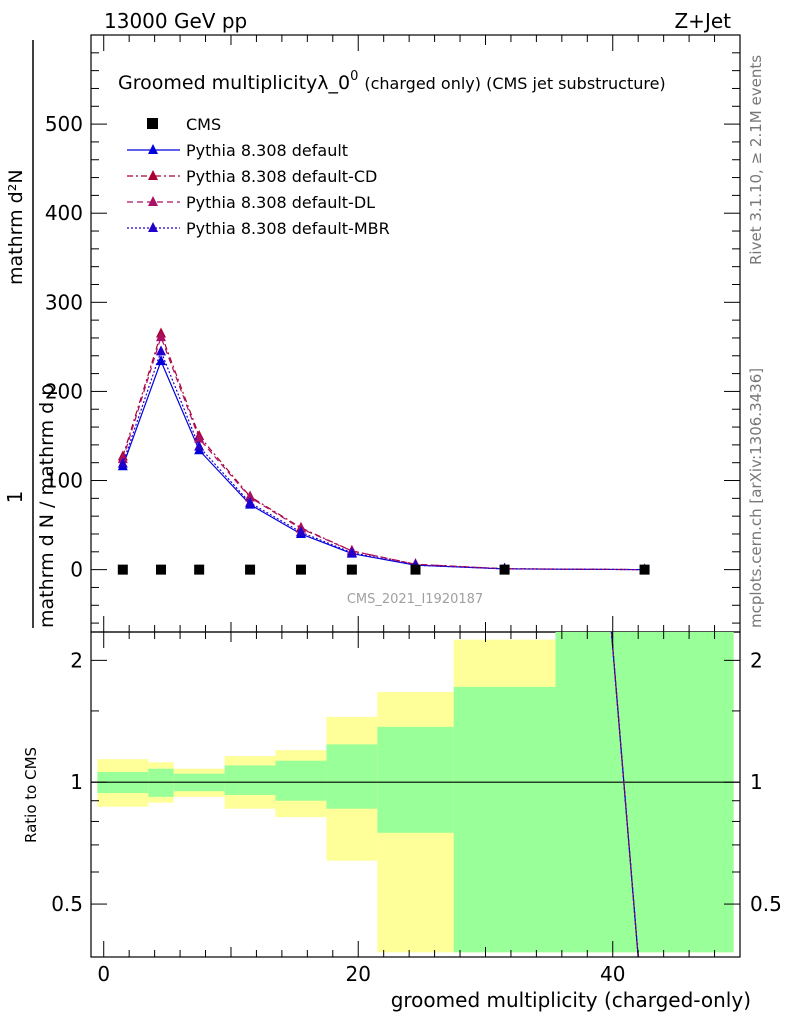 This screenshot has width=786, height=1024. Describe the element at coordinates (76, 782) in the screenshot. I see `ratio-tick-label: 1` at that location.